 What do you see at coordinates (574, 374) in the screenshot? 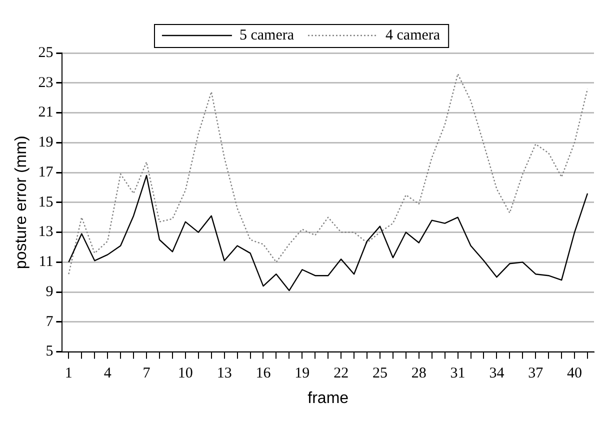
I see `x-tick-label: 40` at bounding box center [574, 374].